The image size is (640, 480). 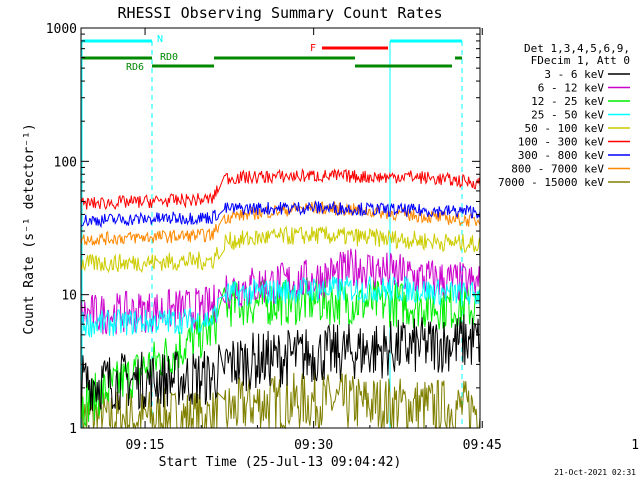 I want to click on legend-label: 25 - 50 keV, so click(x=567, y=115).